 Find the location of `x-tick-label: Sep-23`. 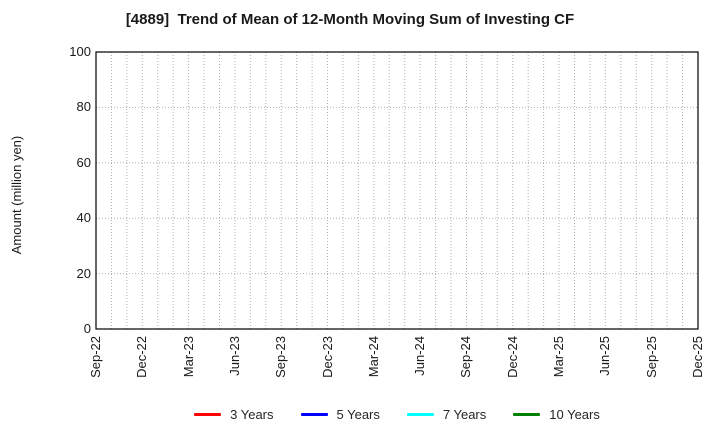

x-tick-label: Sep-23 is located at coordinates (281, 357).